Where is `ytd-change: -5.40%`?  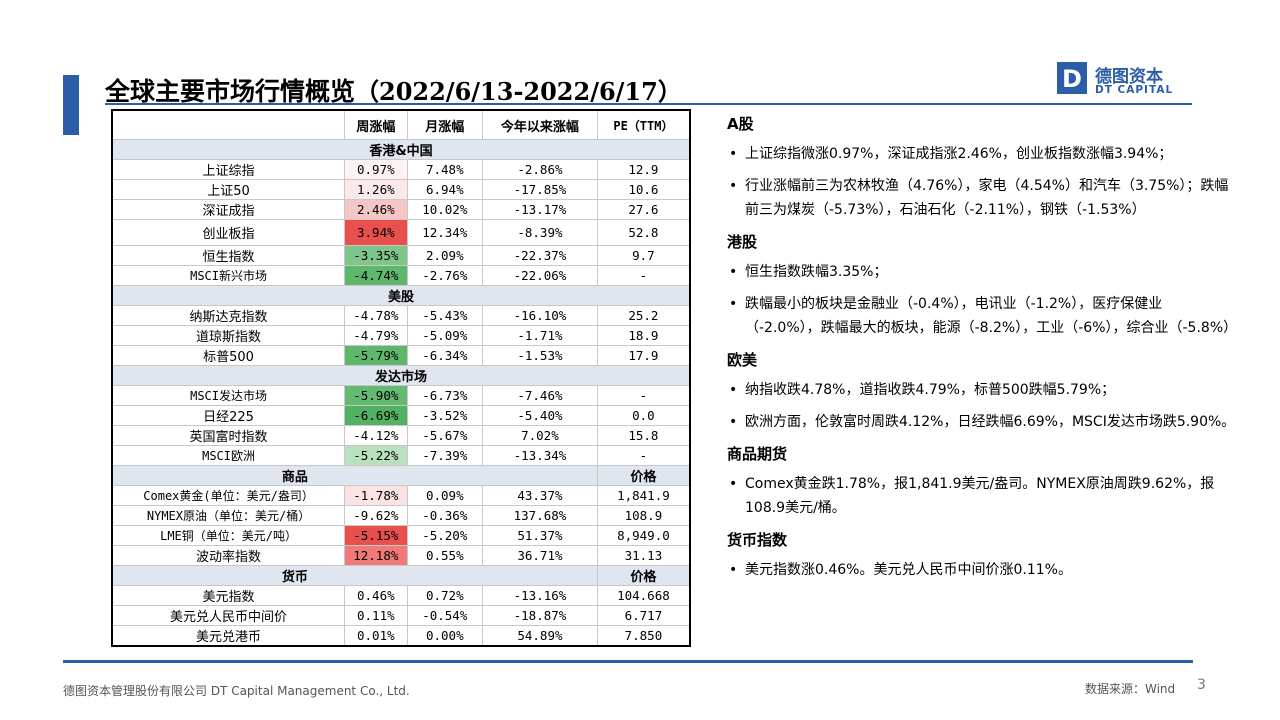 ytd-change: -5.40% is located at coordinates (540, 415).